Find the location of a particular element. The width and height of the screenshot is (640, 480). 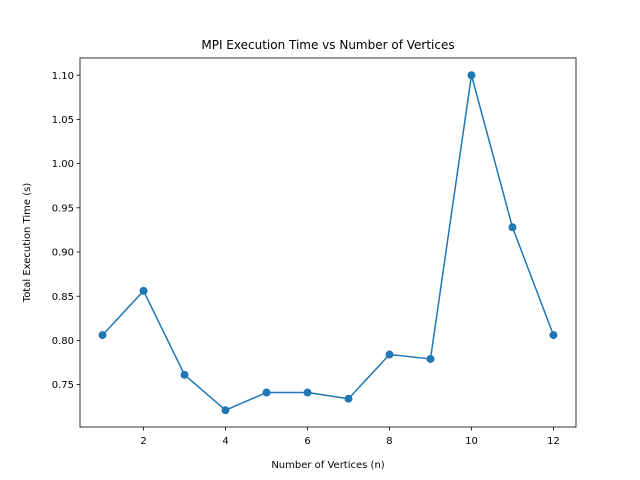

x-axis-ticks: 2 4 6 8 10 12 is located at coordinates (350, 437).